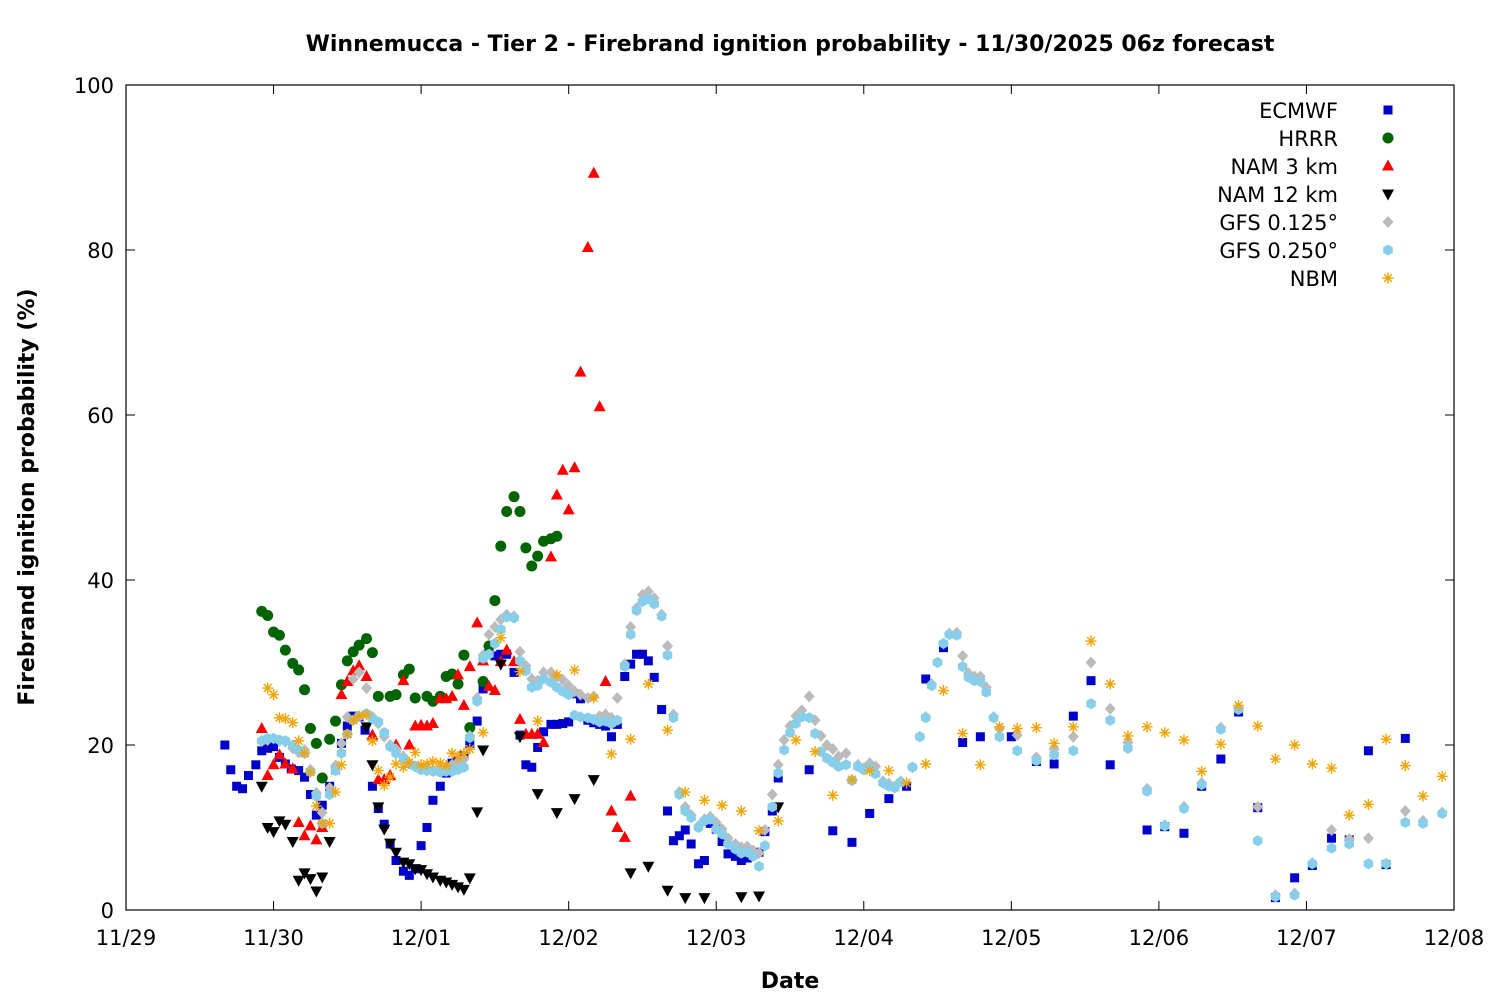 This screenshot has height=1000, width=1500. I want to click on x-tick-label: 12/08, so click(1454, 938).